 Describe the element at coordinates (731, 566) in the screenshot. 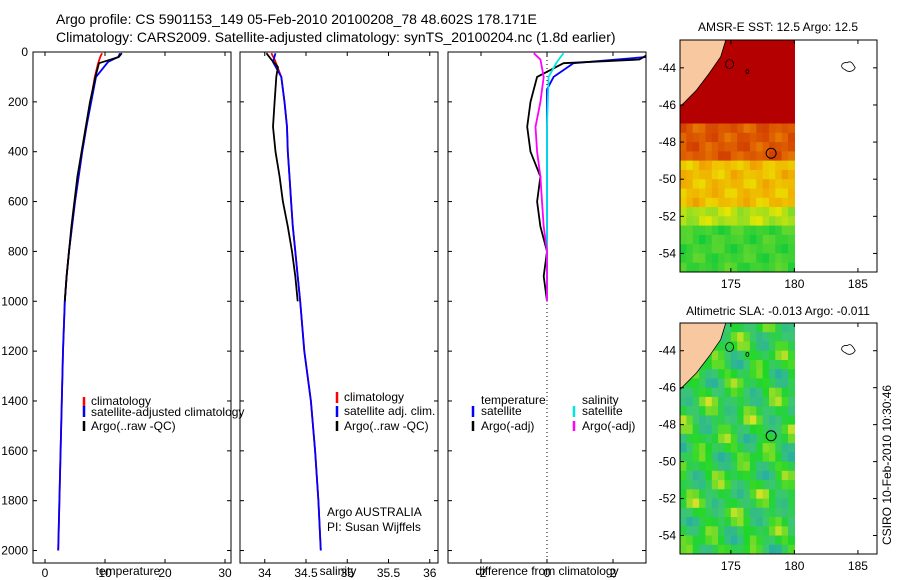

I see `x-tick-label: 175` at that location.